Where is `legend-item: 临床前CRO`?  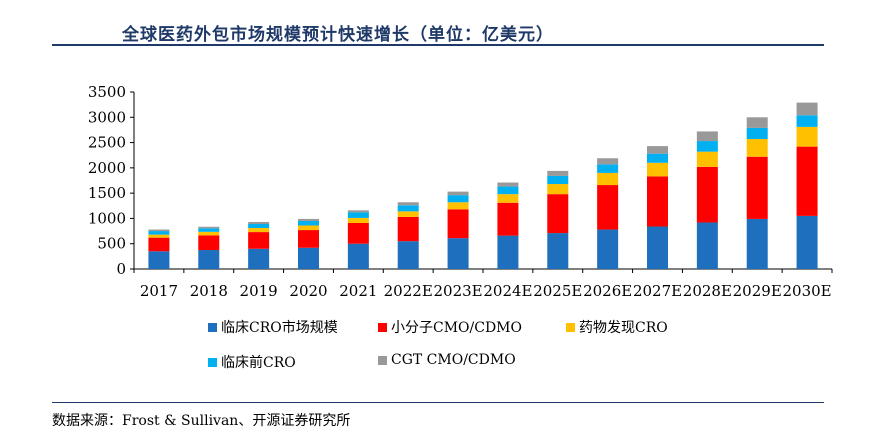 legend-item: 临床前CRO is located at coordinates (252, 362).